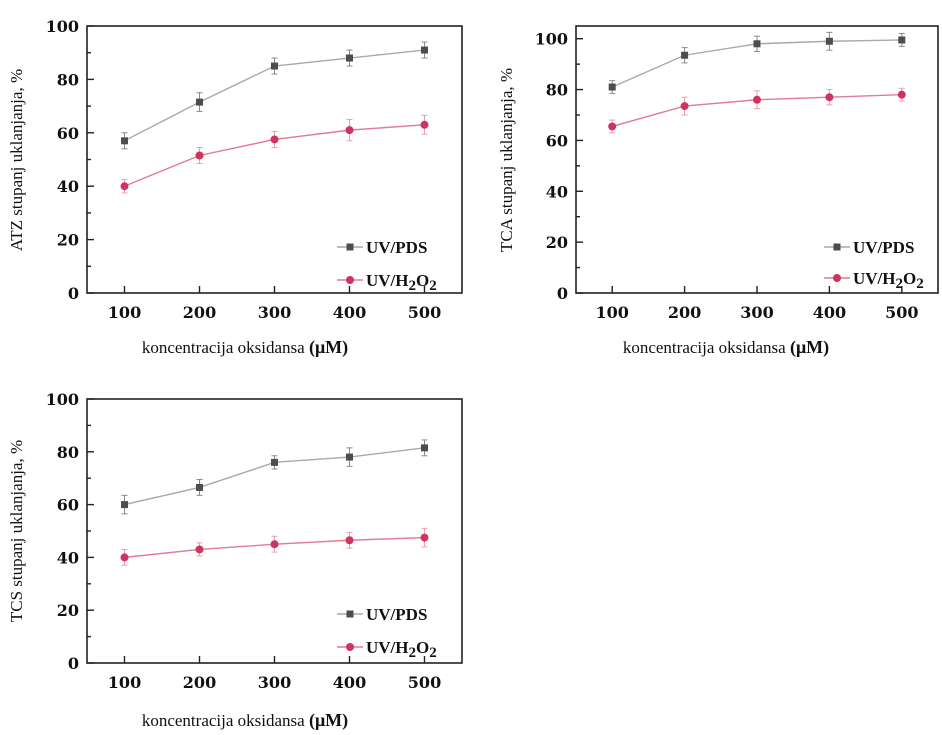 The height and width of the screenshot is (735, 942). I want to click on y-axis-label: TCS stupanj uklanjanja, %, so click(16, 531).